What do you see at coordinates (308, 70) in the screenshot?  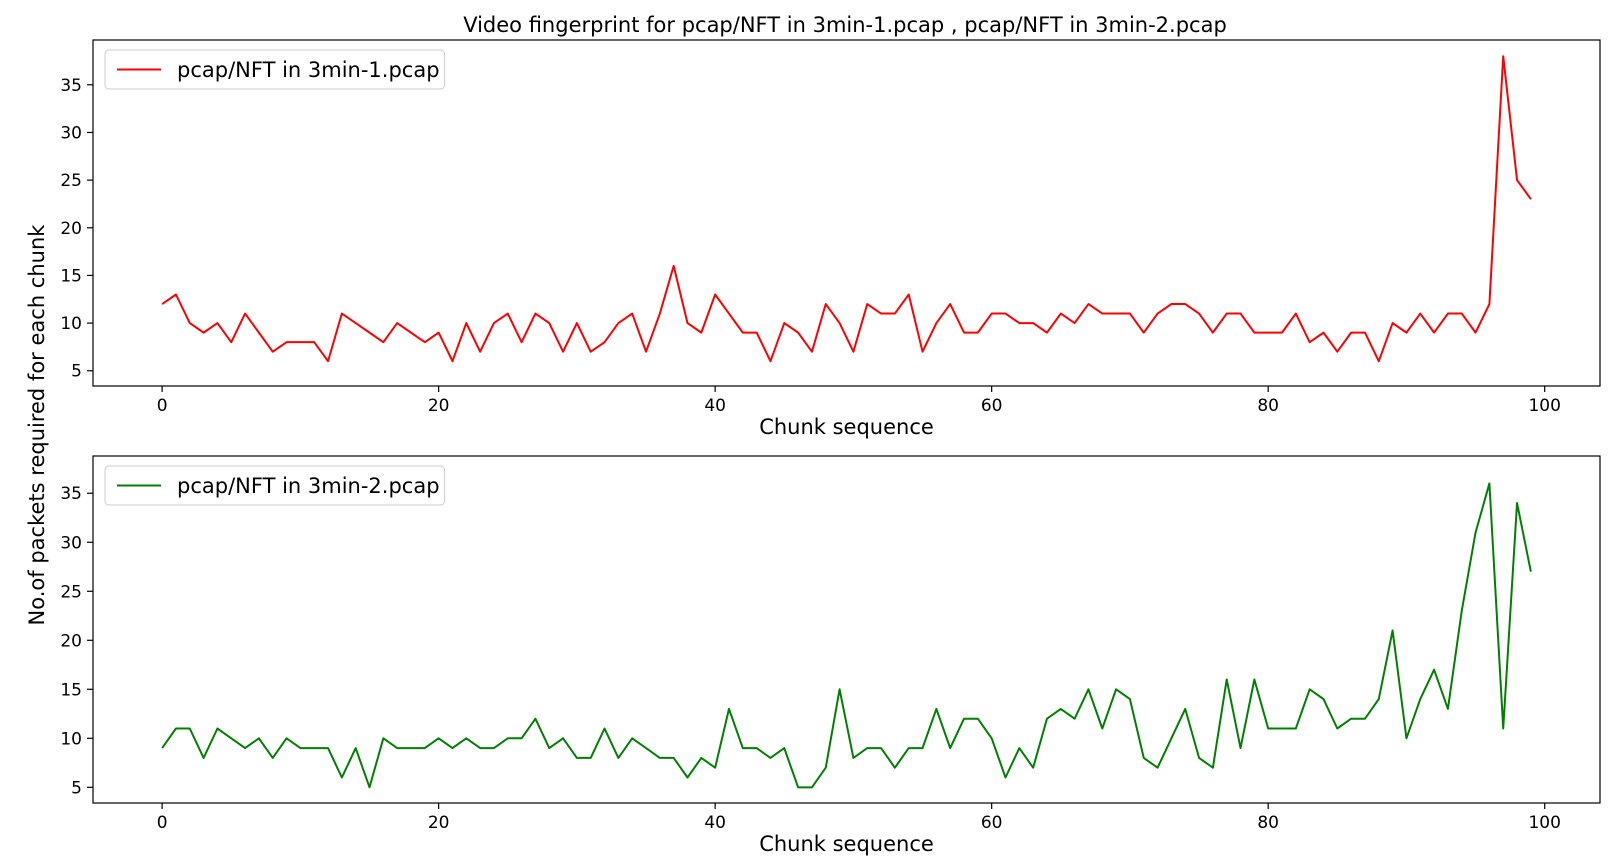 I see `legend-label: pcap/NFT in 3min-1.pcap` at bounding box center [308, 70].